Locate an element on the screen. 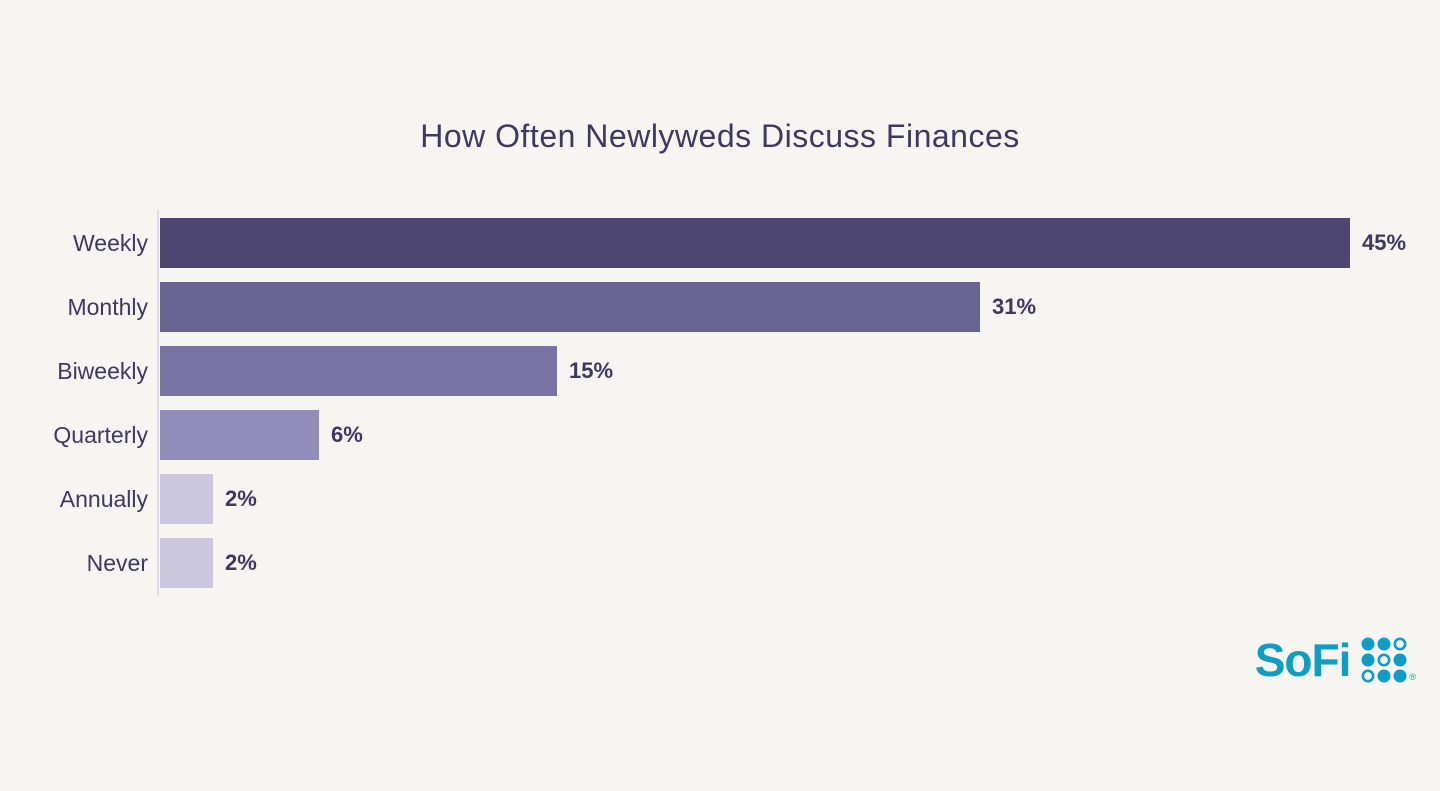 The image size is (1440, 791). category-label: Weekly is located at coordinates (110, 242).